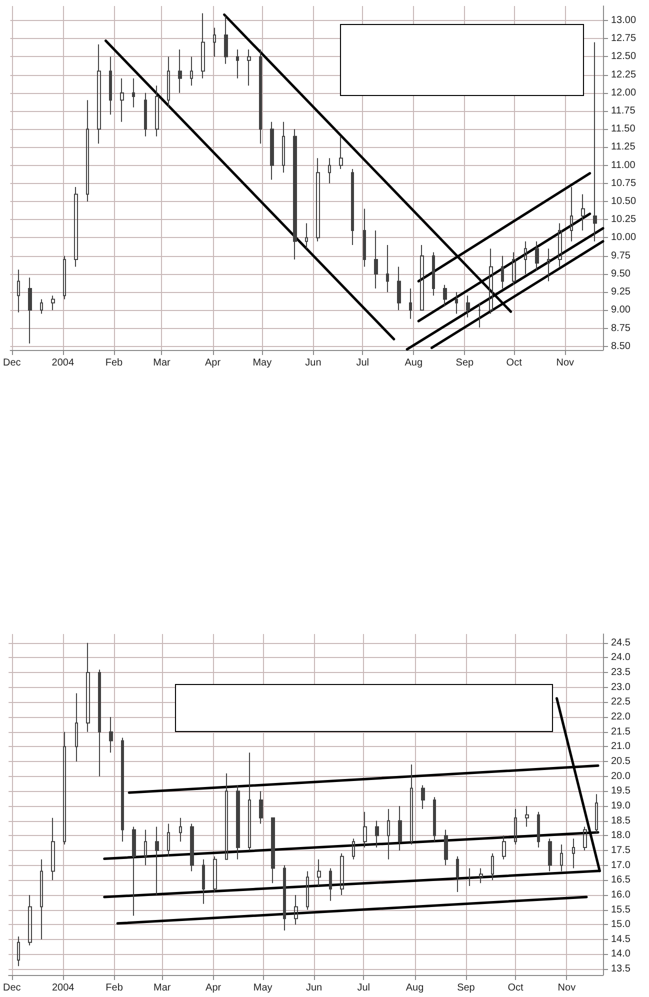 The image size is (649, 997). What do you see at coordinates (621, 346) in the screenshot?
I see `y-tick-label: 8.50` at bounding box center [621, 346].